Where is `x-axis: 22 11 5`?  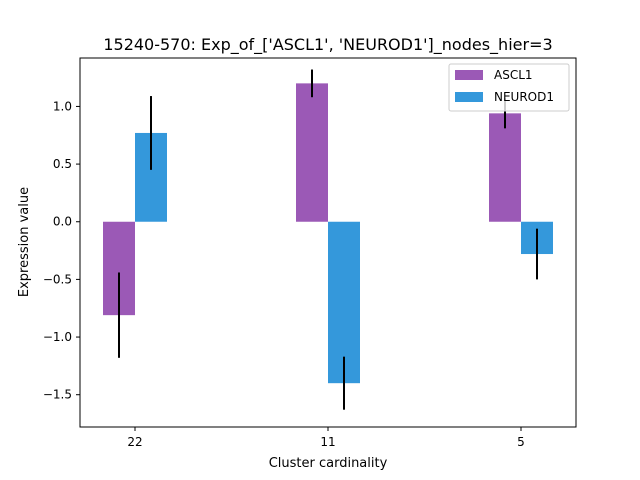 x-axis: 22 11 5 is located at coordinates (326, 438).